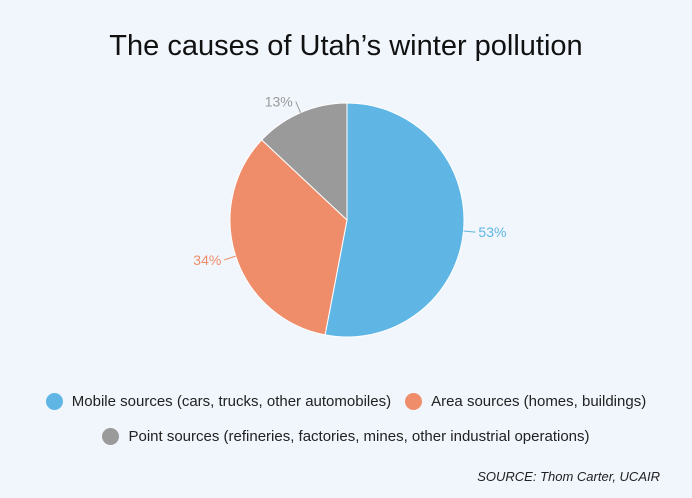 The height and width of the screenshot is (498, 692). What do you see at coordinates (492, 232) in the screenshot?
I see `data-label-mobile: 53%` at bounding box center [492, 232].